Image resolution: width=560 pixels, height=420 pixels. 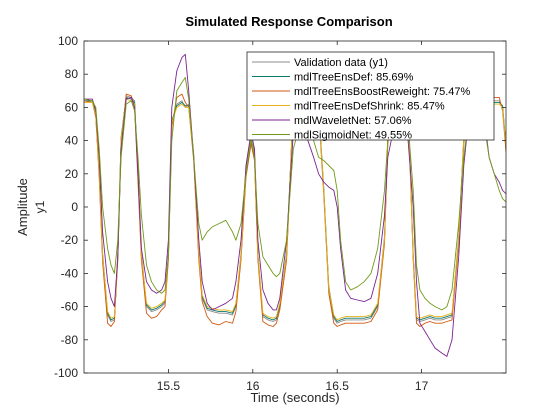 I want to click on y-tick-label: 40, so click(x=72, y=141).